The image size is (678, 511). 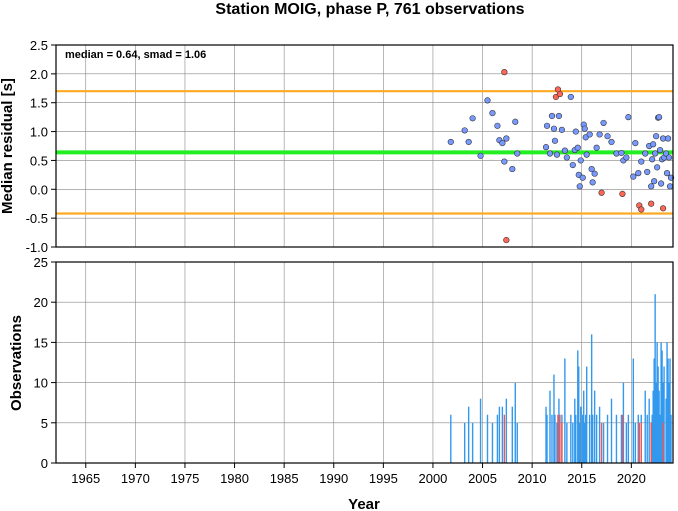 I want to click on top-y-tick-label: -1.0, so click(x=37, y=247).